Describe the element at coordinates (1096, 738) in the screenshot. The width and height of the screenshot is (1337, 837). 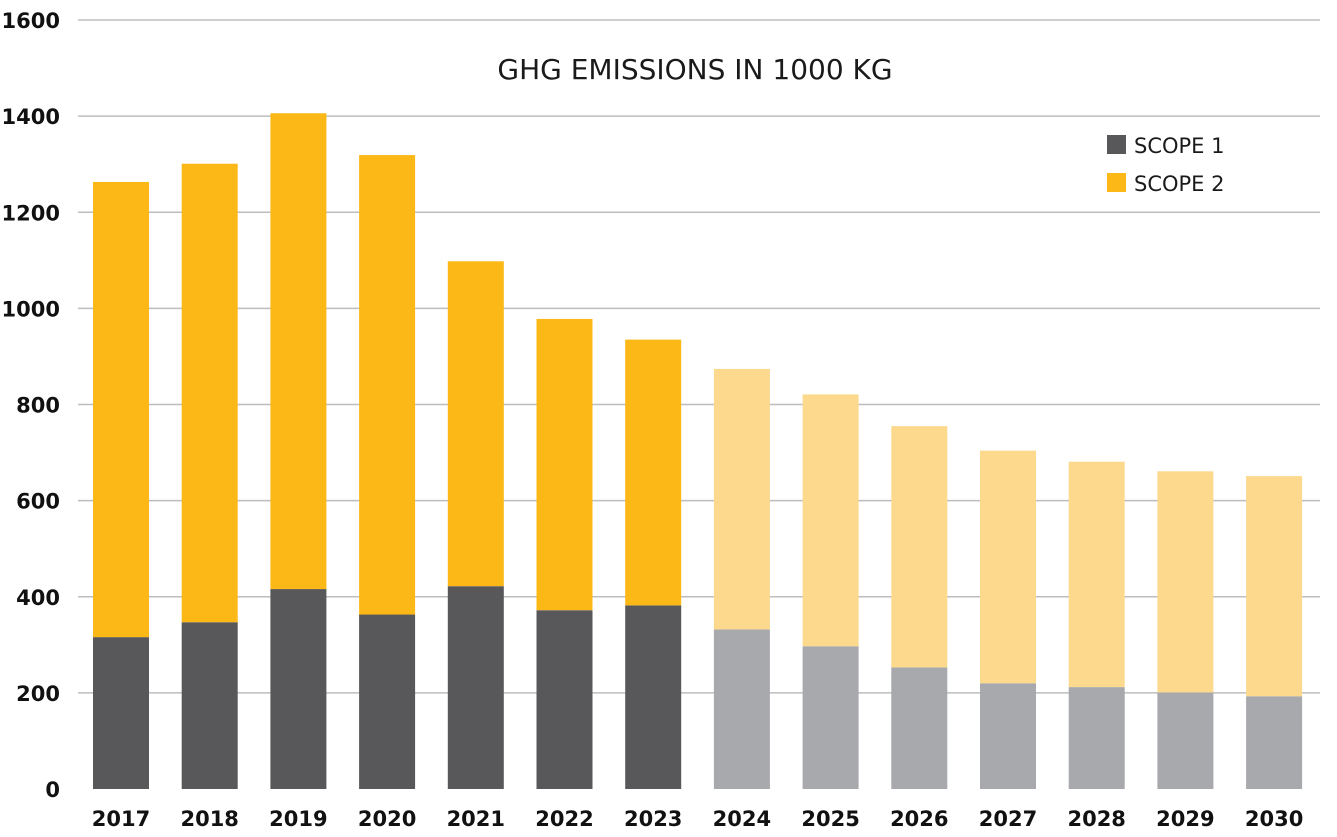
I see `bar-scope-1-2028` at that location.